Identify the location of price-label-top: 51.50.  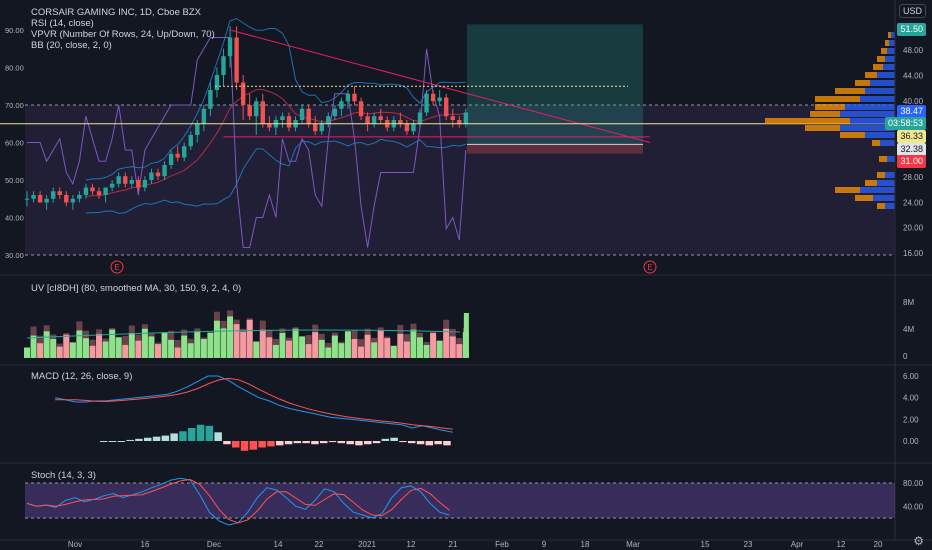
(911, 29).